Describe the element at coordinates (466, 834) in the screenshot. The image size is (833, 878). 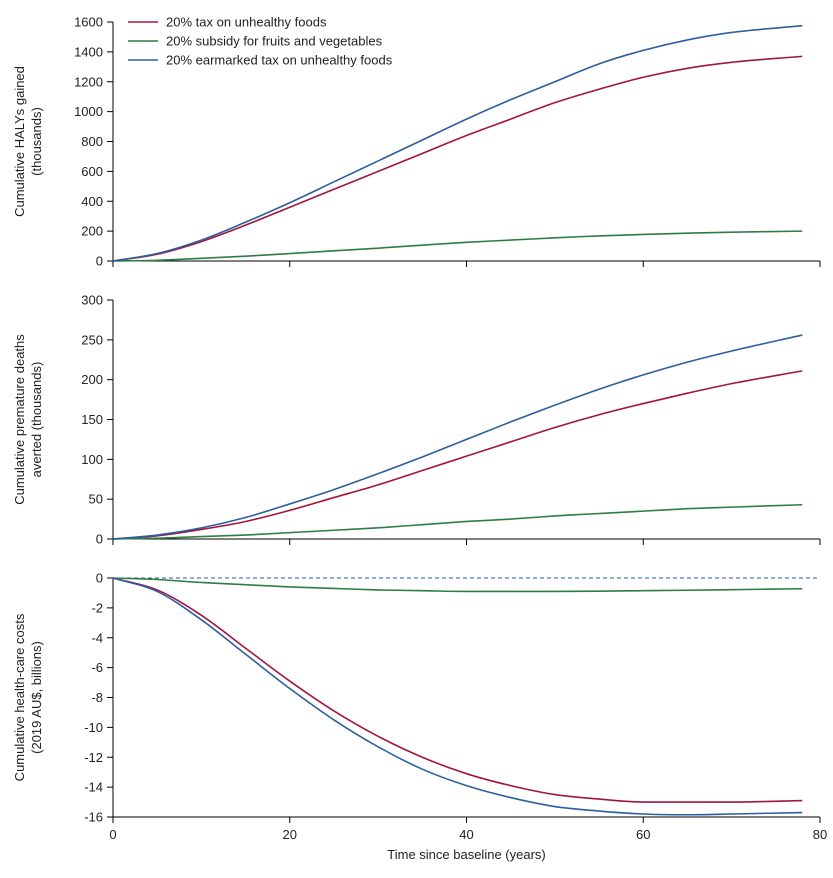
I see `x-tick-label: 40` at that location.